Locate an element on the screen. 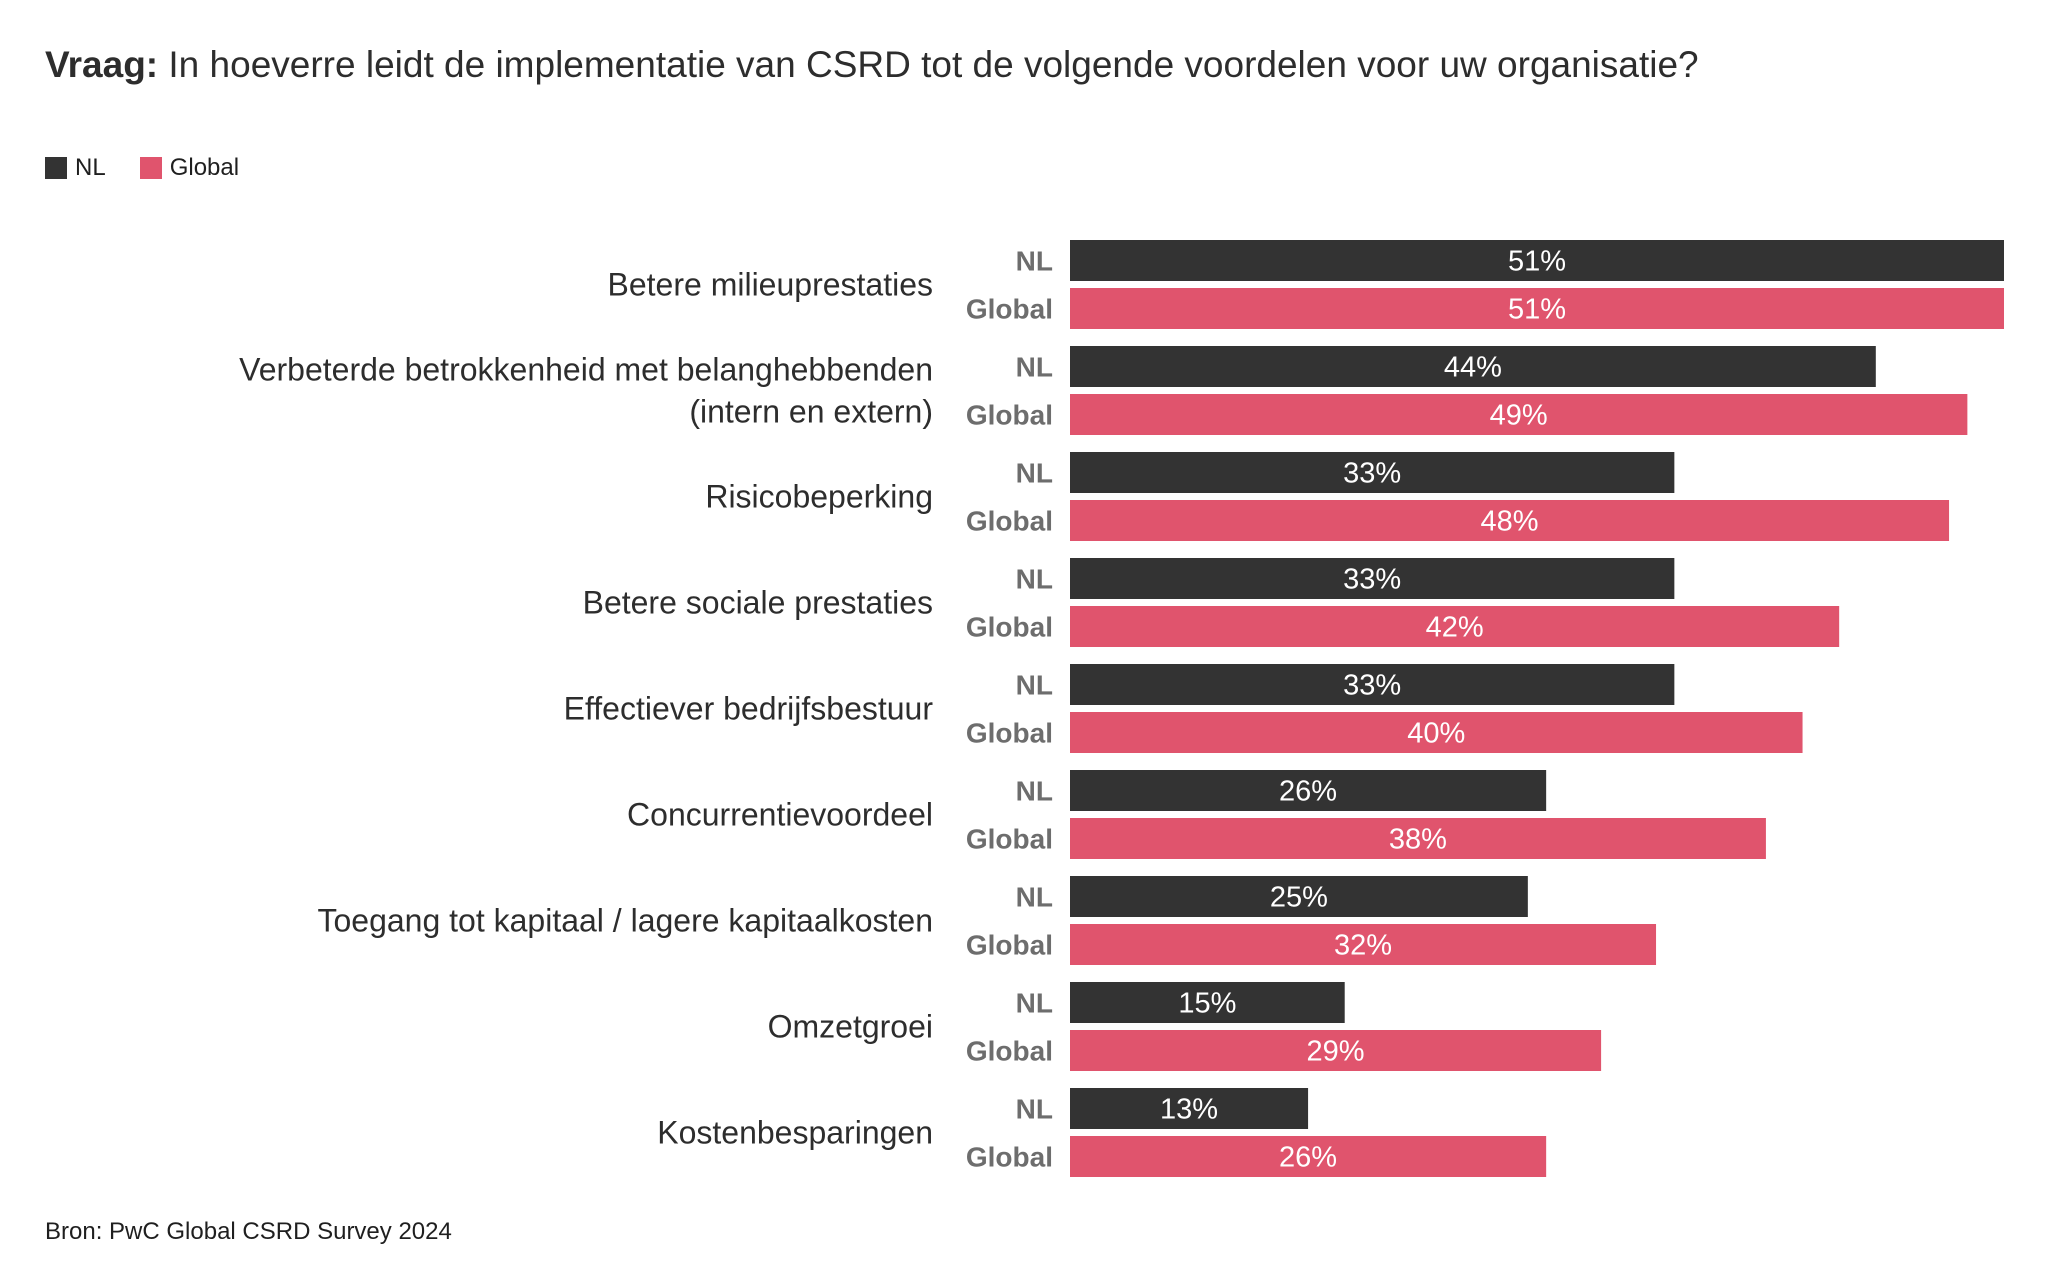 This screenshot has width=2045, height=1275. category-label: Risicobeperking is located at coordinates (819, 497).